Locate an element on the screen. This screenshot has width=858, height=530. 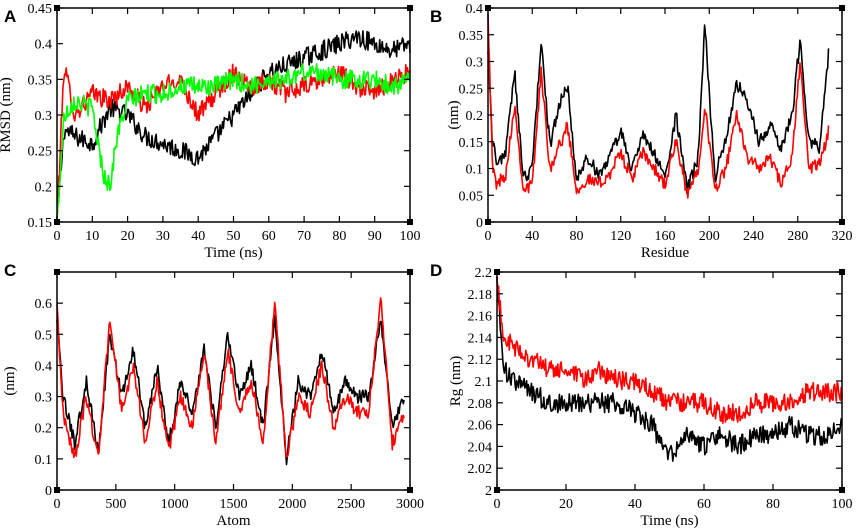
panel-b-xtick-label: 160 is located at coordinates (665, 236).